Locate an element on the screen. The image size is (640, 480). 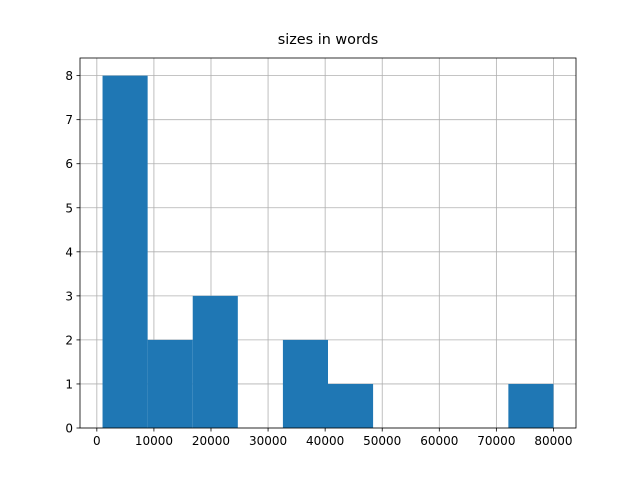
y-tick-label: 2 is located at coordinates (69, 340).